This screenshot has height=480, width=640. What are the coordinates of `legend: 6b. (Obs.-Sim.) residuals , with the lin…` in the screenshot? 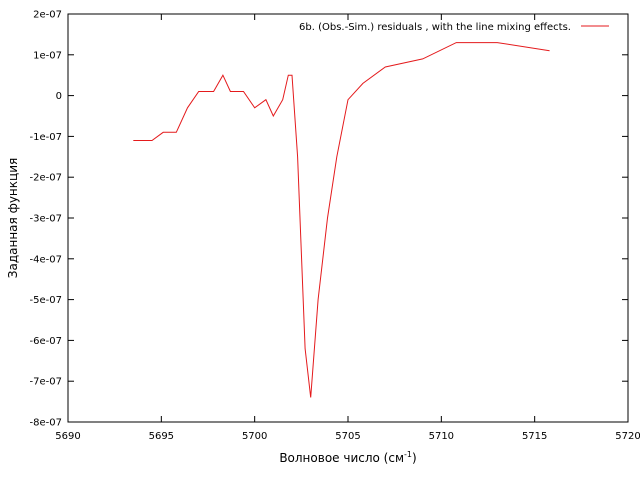 It's located at (454, 27).